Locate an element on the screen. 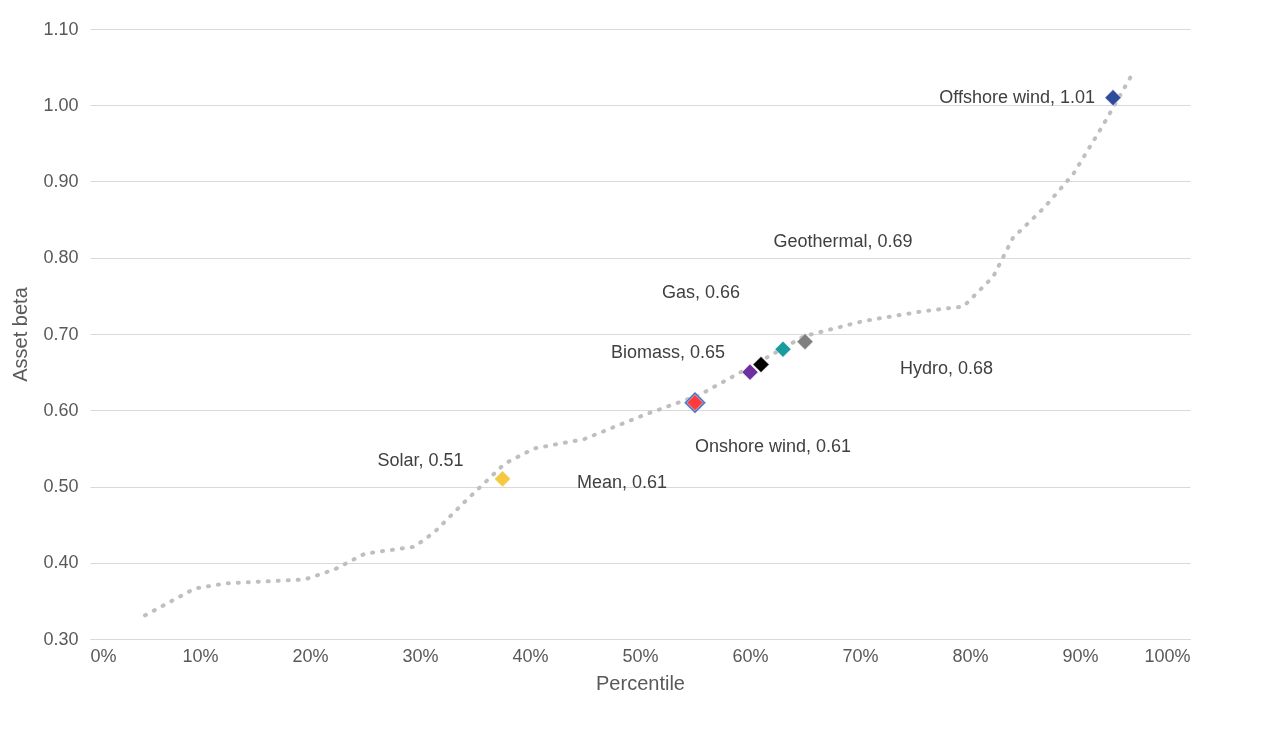 The image size is (1261, 729). x-tick-label: 0% is located at coordinates (103, 655).